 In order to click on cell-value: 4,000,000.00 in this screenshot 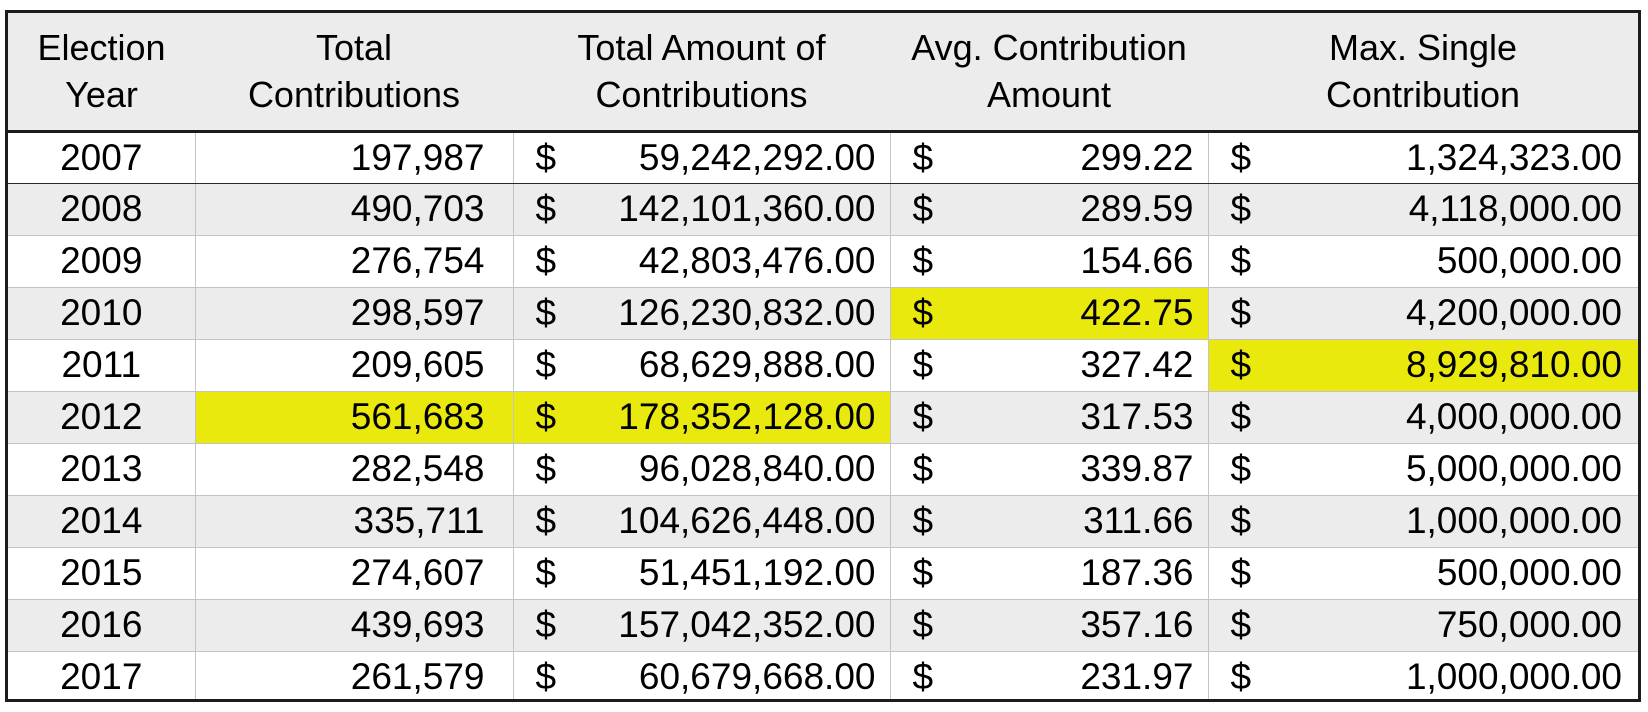, I will do `click(1513, 416)`.